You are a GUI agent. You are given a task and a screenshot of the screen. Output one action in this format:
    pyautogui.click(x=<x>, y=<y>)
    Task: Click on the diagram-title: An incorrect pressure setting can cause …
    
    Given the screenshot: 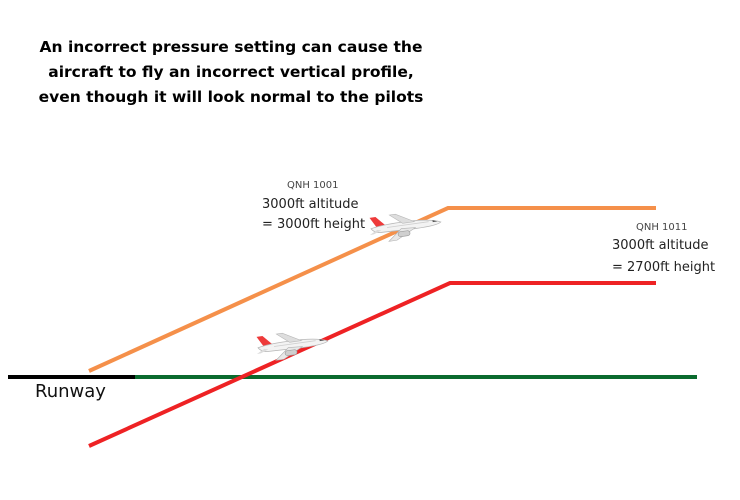 What is the action you would take?
    pyautogui.click(x=231, y=72)
    